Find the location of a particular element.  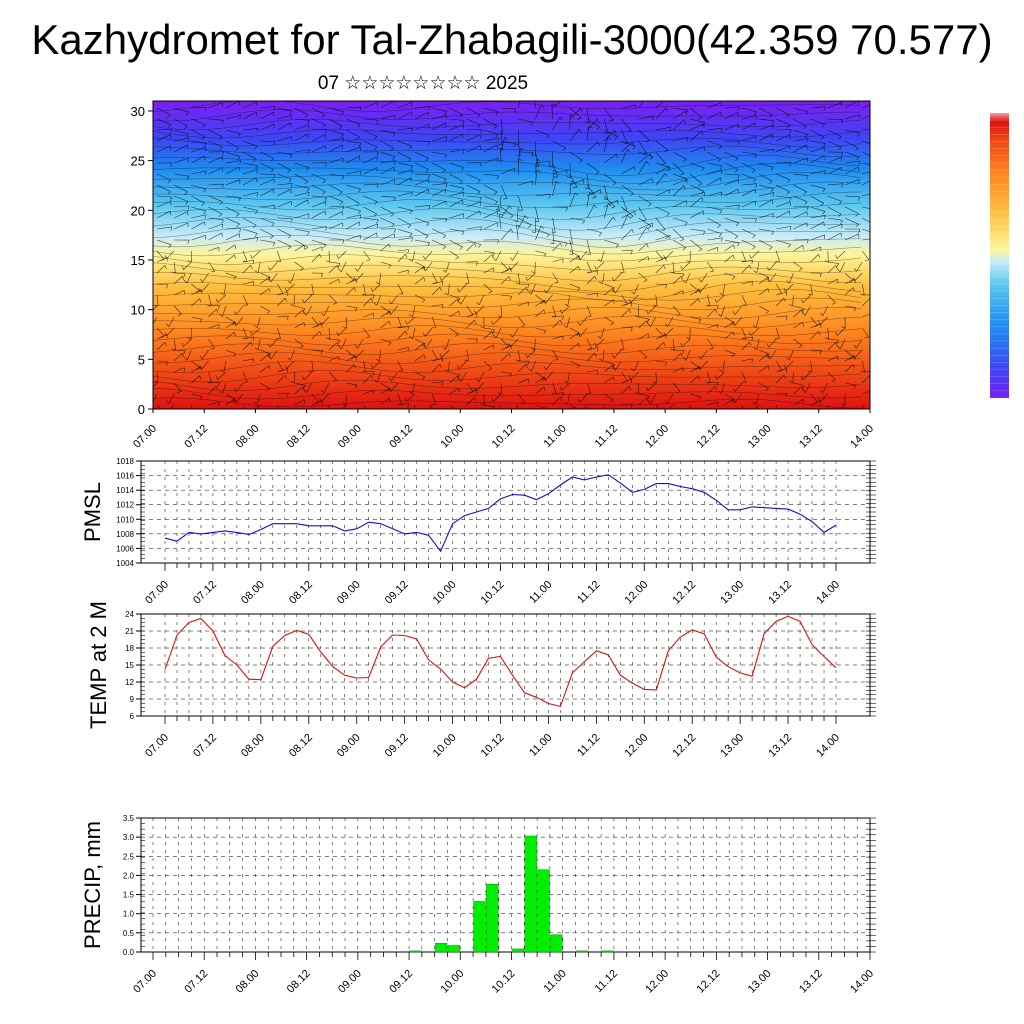

ytick-label: 0.5 is located at coordinates (129, 933).